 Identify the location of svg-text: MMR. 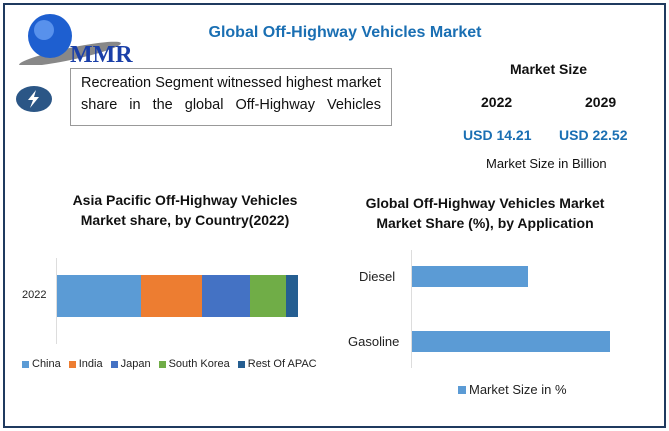
(101, 53).